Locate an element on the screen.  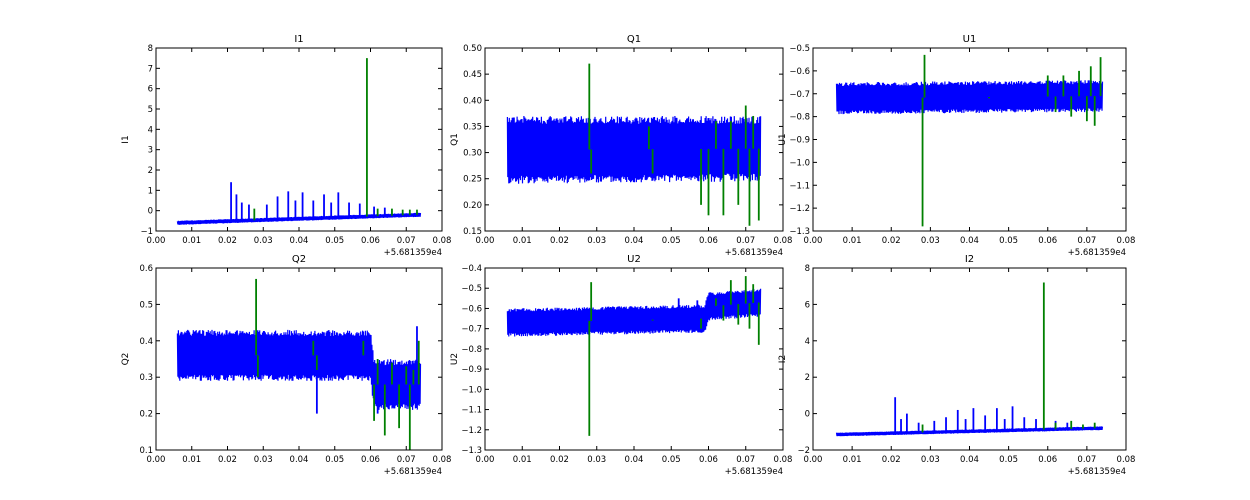
y-tick-label: −2 is located at coordinates (803, 451).